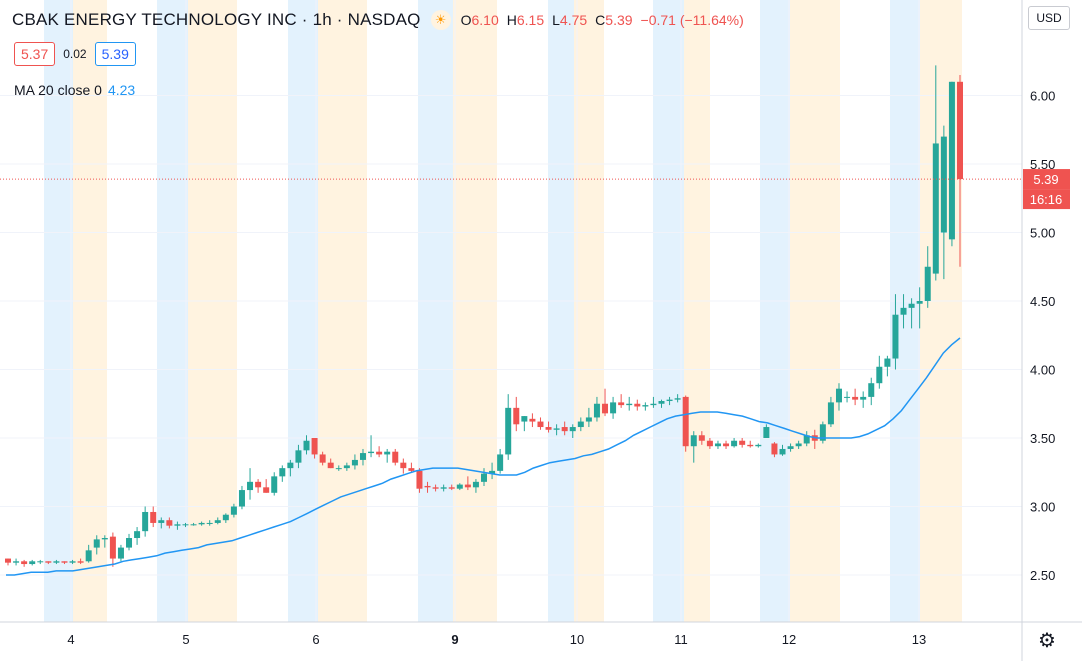 The width and height of the screenshot is (1082, 661). What do you see at coordinates (1047, 641) in the screenshot?
I see `settings-gear-icon: ⚙` at bounding box center [1047, 641].